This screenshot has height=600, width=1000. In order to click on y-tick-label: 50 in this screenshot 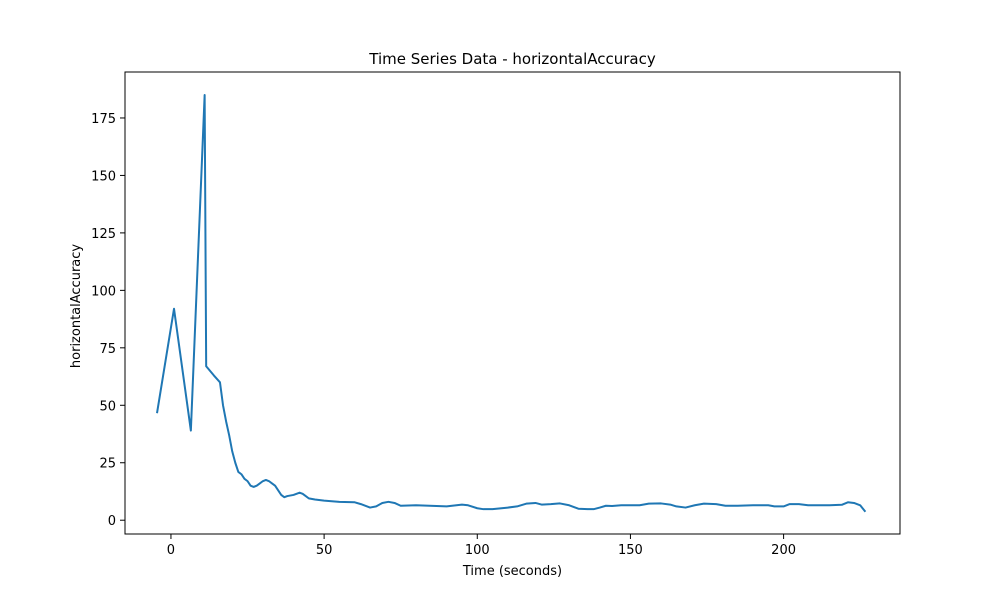, I will do `click(107, 406)`.